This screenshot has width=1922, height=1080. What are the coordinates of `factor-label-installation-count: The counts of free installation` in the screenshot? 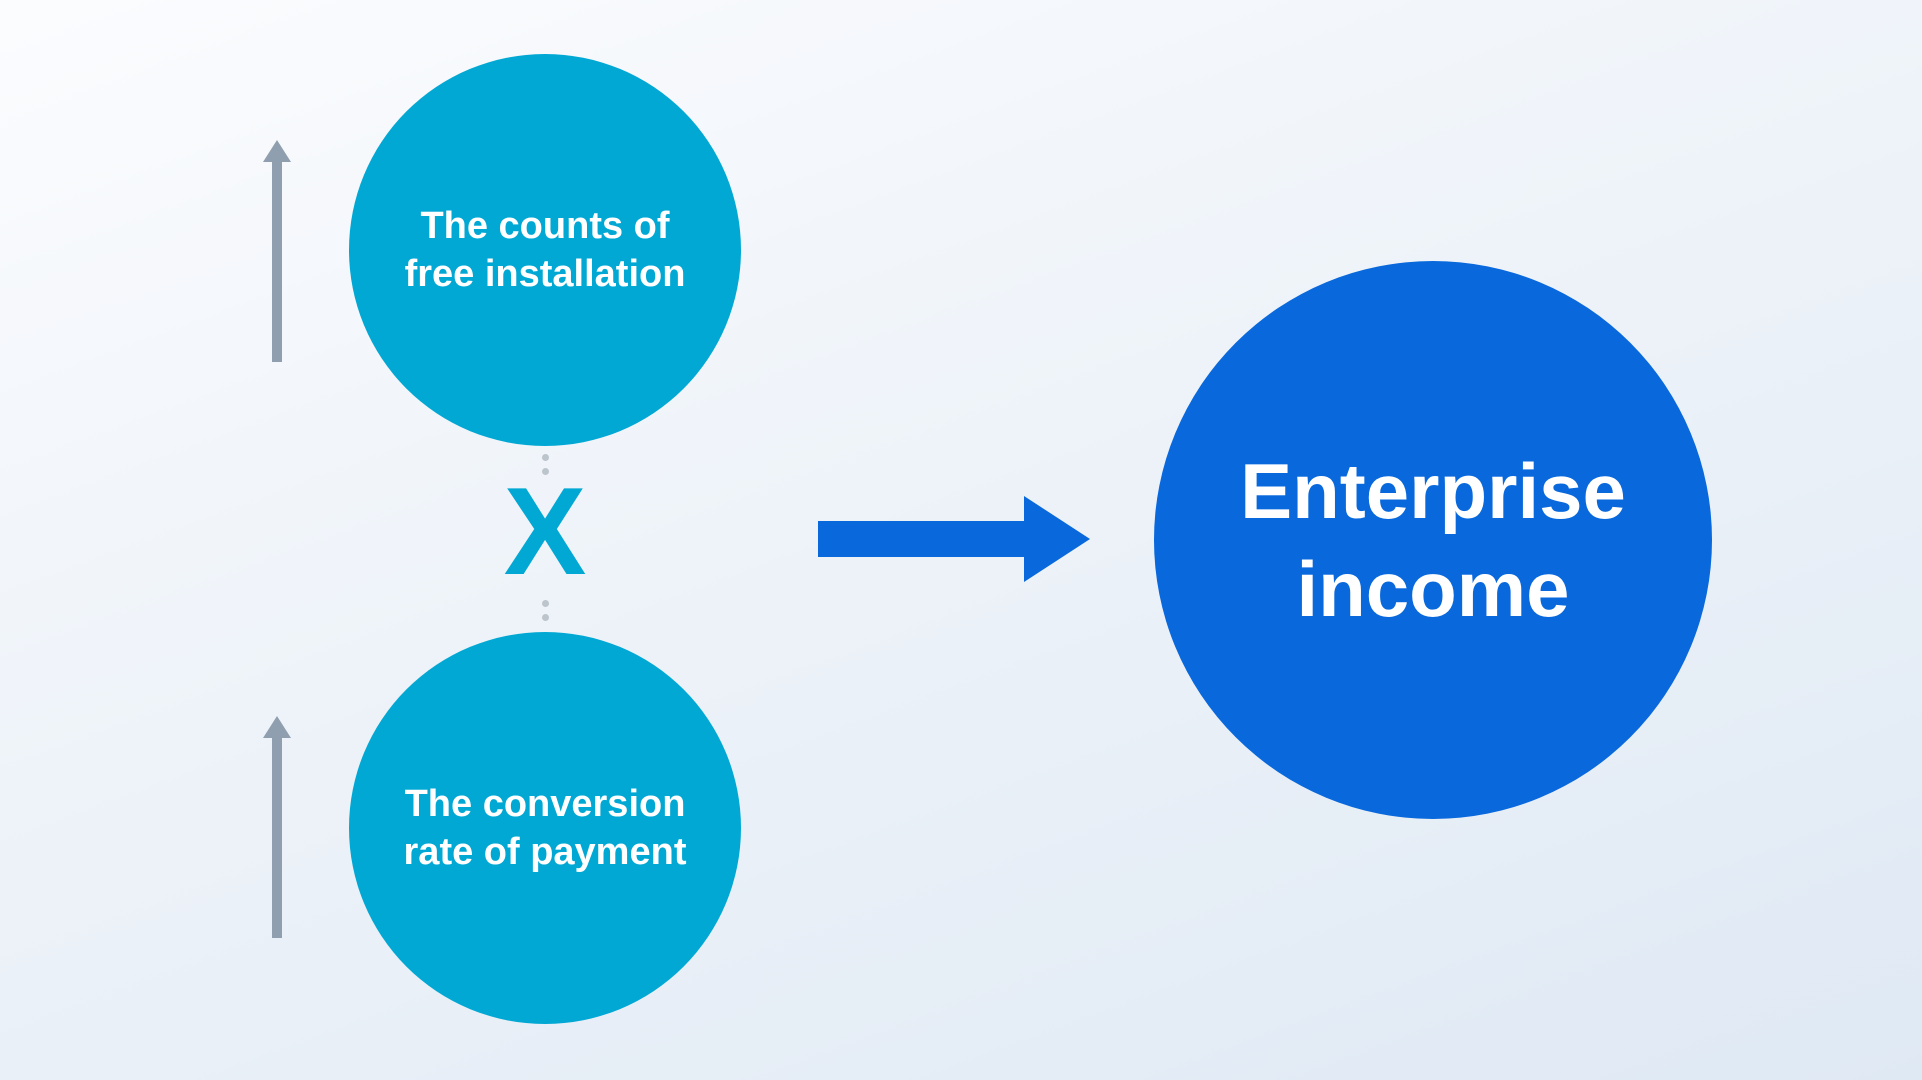 It's located at (545, 250).